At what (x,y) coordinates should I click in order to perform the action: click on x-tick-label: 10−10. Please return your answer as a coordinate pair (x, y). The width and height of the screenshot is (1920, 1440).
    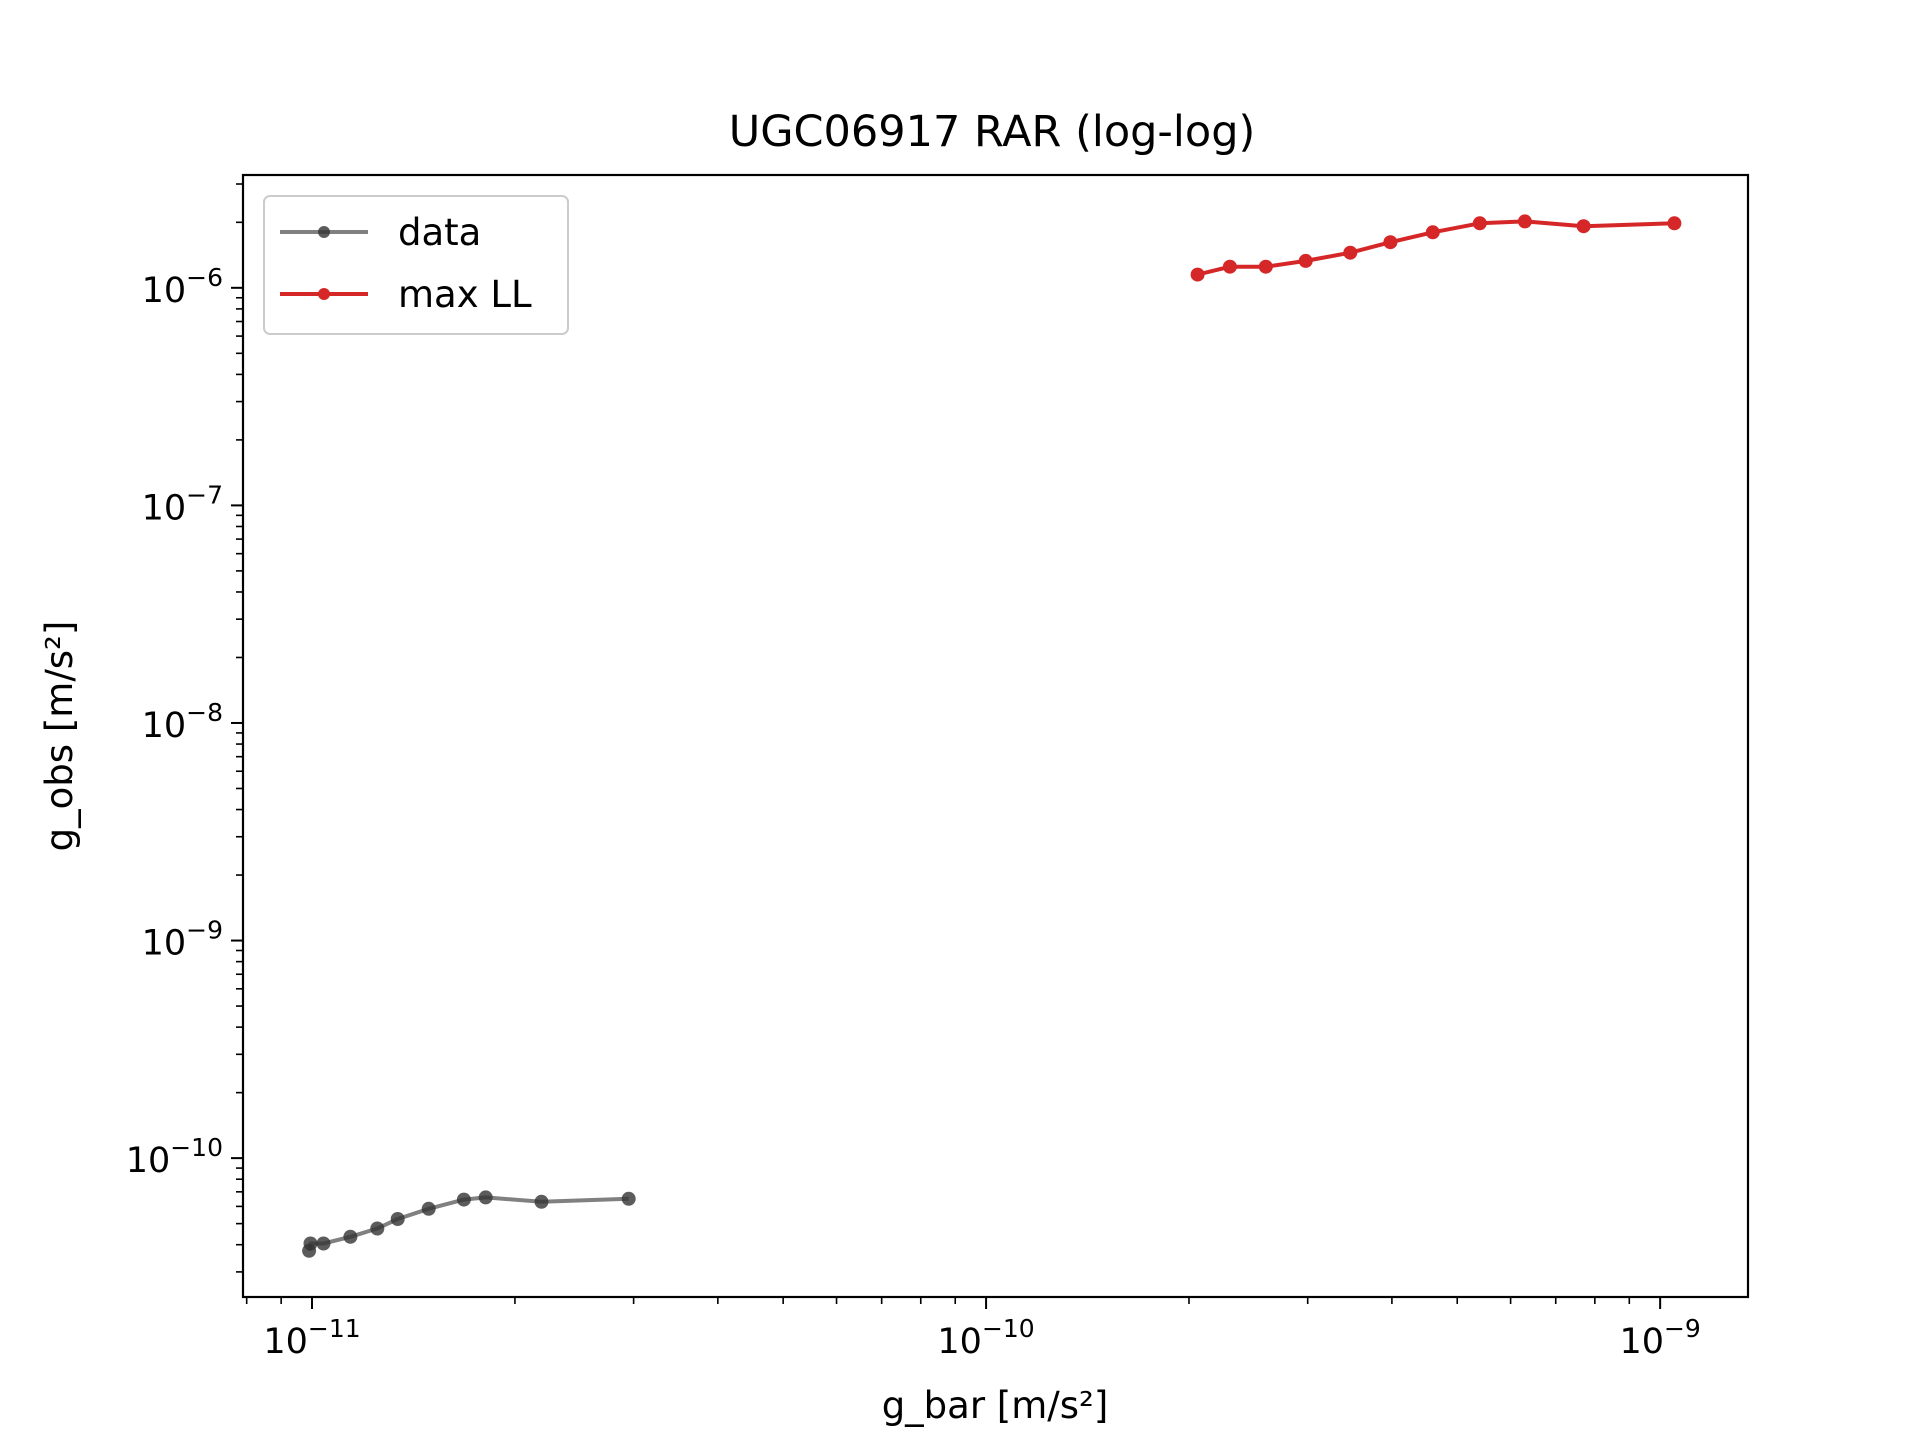
    Looking at the image, I should click on (985, 1338).